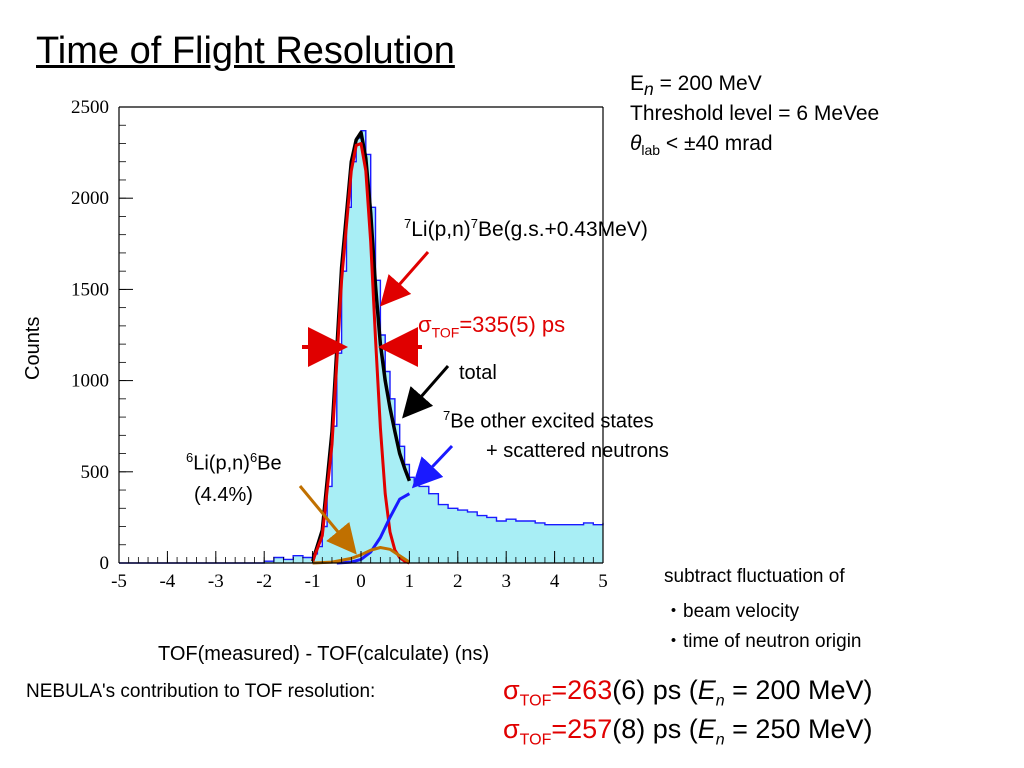 This screenshot has width=1024, height=768. I want to click on threshold-condition: Threshold level = 6 MeVee, so click(755, 113).